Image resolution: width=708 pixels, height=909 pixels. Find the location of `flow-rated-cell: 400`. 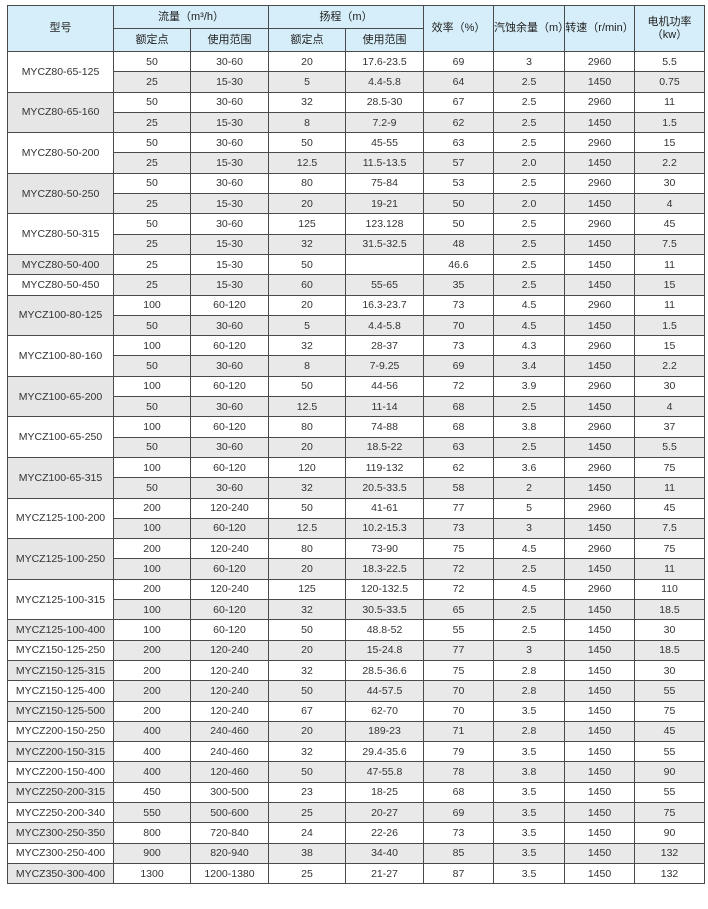

flow-rated-cell: 400 is located at coordinates (152, 772).